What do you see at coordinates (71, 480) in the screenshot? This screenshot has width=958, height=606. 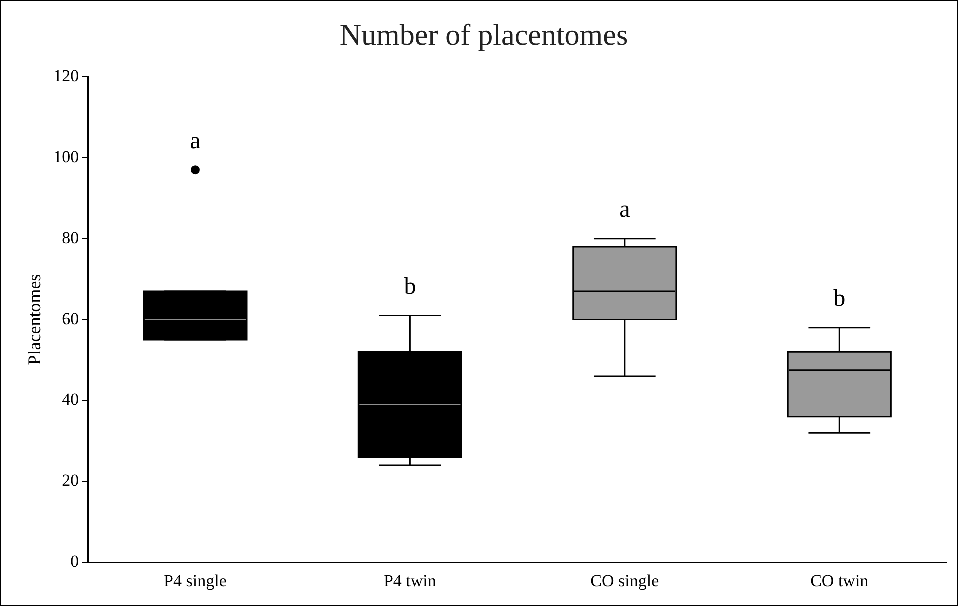 I see `y-tick-label: 20` at bounding box center [71, 480].